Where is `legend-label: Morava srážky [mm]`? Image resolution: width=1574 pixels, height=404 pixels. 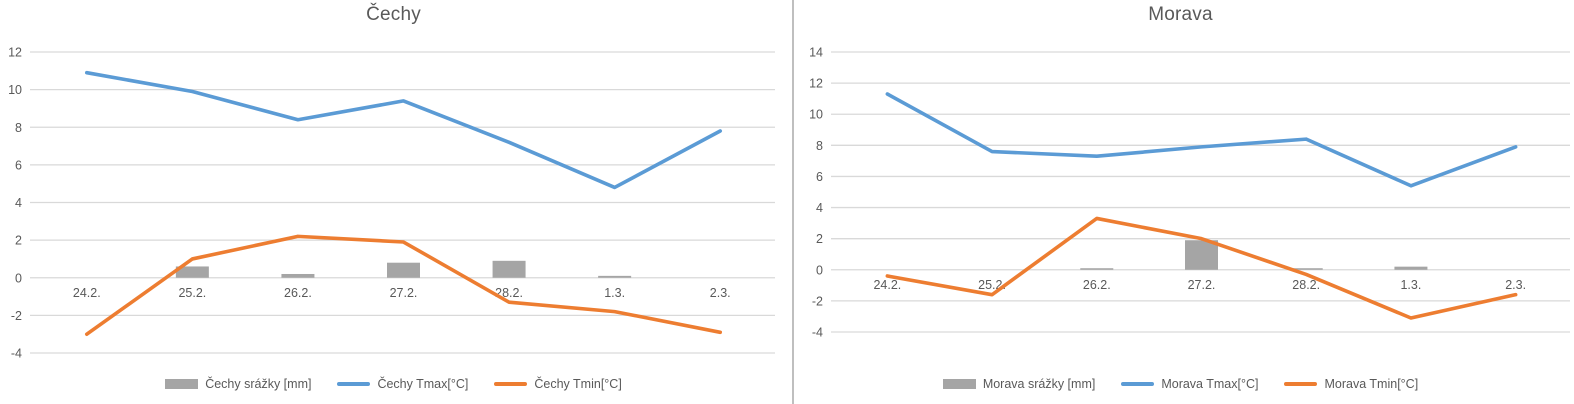 legend-label: Morava srážky [mm] is located at coordinates (1039, 384).